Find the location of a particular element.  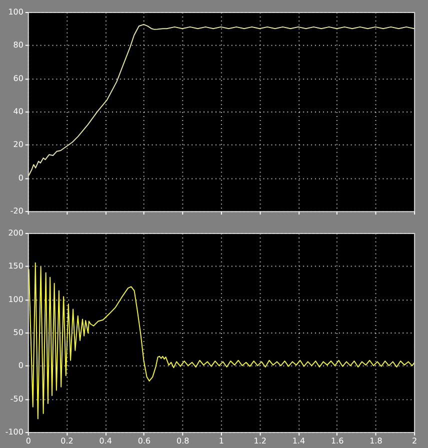

y-tick-label: 200 is located at coordinates (16, 233).